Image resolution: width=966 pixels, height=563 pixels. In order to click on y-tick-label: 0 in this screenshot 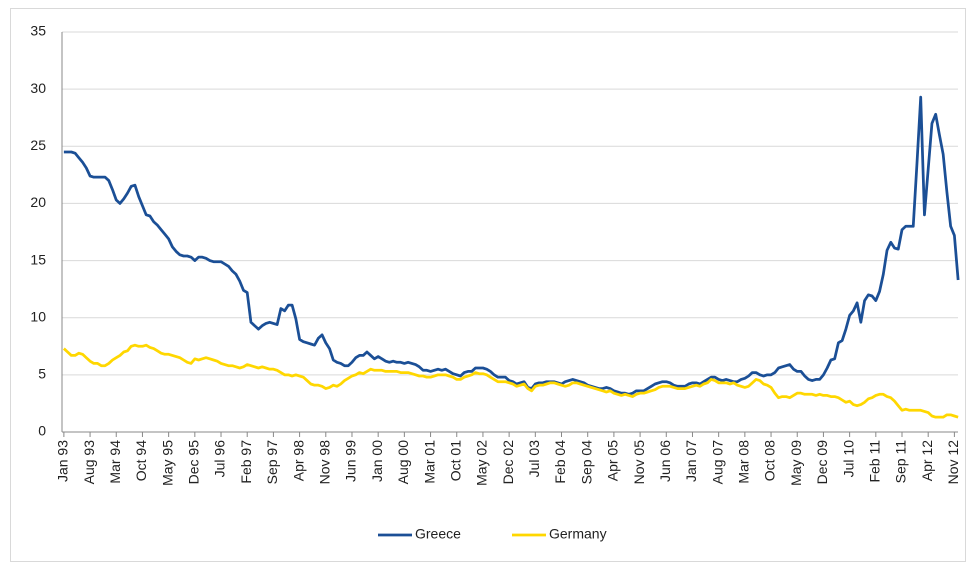, I will do `click(42, 431)`.